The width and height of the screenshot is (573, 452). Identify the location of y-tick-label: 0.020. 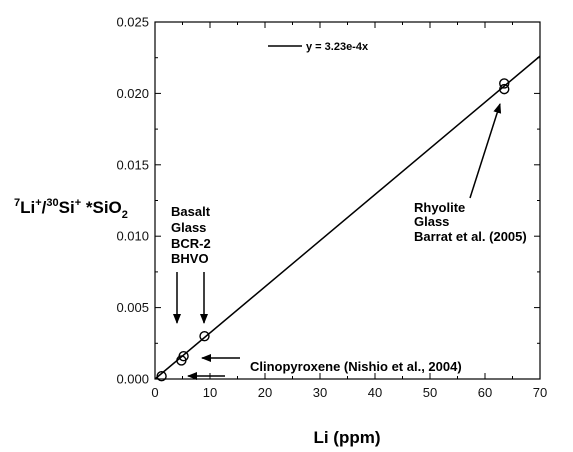
(132, 93).